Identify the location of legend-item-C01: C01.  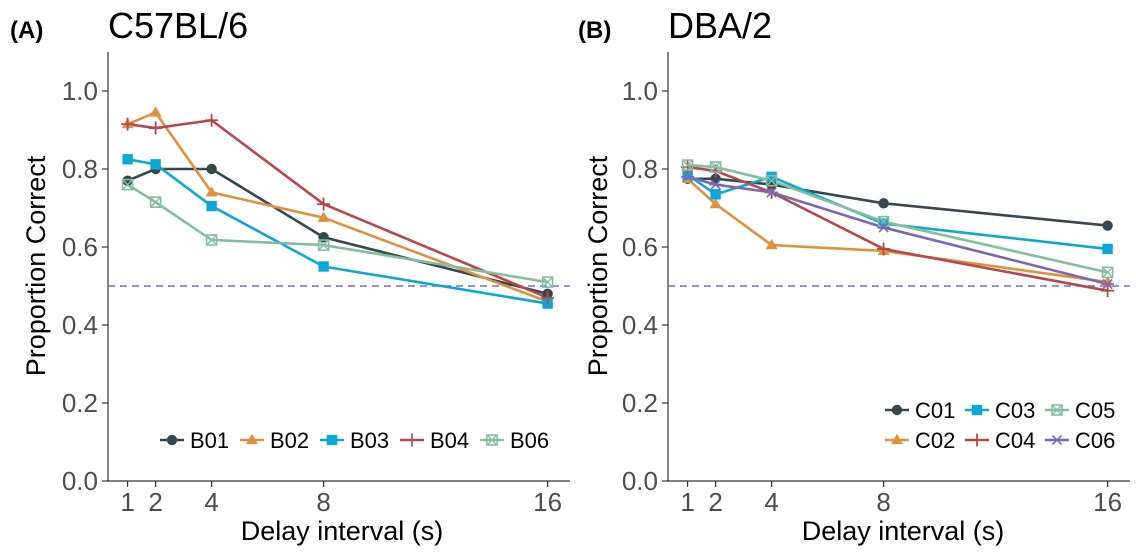
(920, 410).